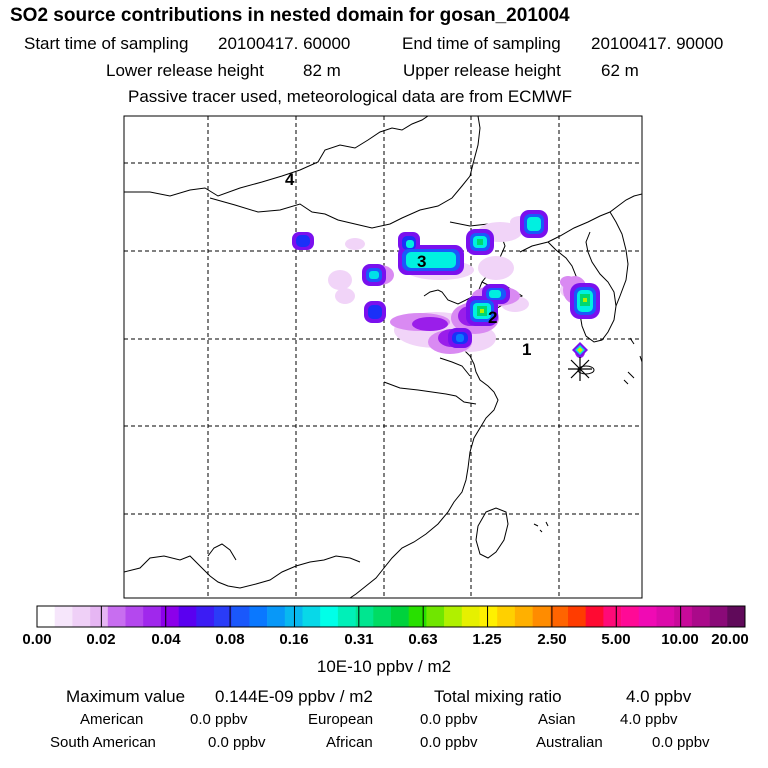 Image resolution: width=768 pixels, height=768 pixels. I want to click on region-name: European, so click(341, 719).